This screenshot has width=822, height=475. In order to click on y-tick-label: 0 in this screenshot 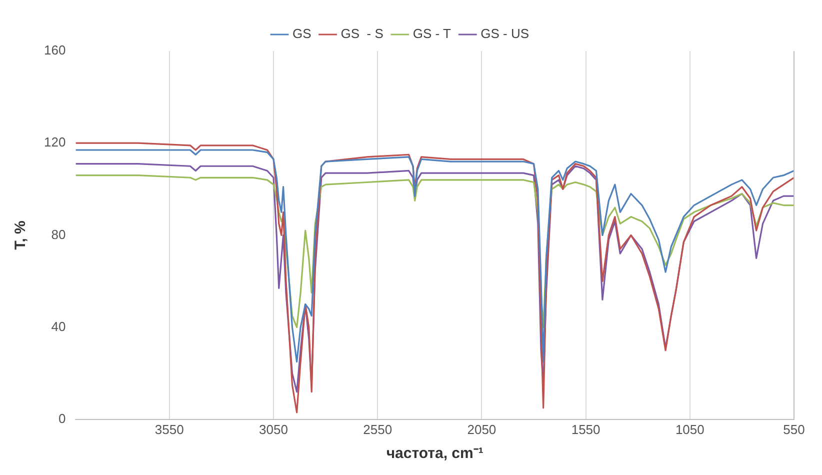, I will do `click(62, 418)`.